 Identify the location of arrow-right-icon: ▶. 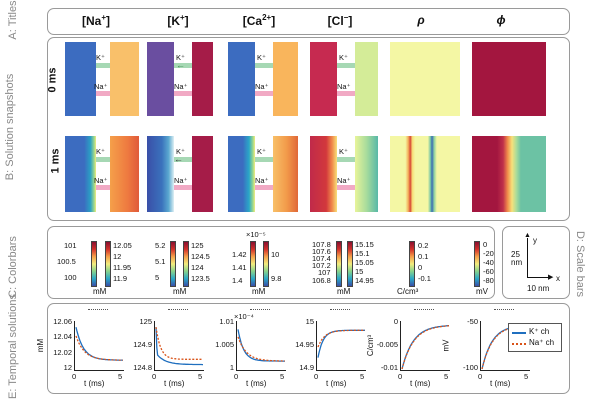
(551, 277).